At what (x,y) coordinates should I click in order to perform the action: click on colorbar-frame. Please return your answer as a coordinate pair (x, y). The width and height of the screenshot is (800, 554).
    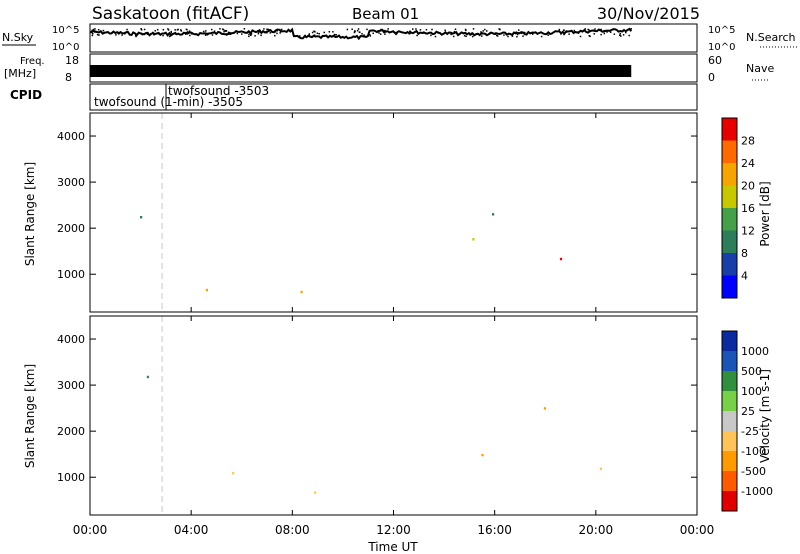
    Looking at the image, I should click on (729, 208).